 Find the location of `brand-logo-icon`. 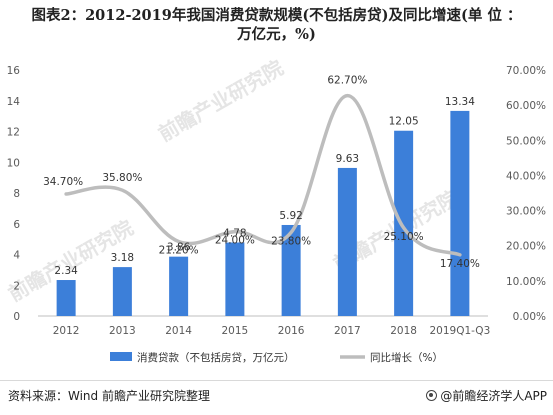

brand-logo-icon is located at coordinates (432, 395).